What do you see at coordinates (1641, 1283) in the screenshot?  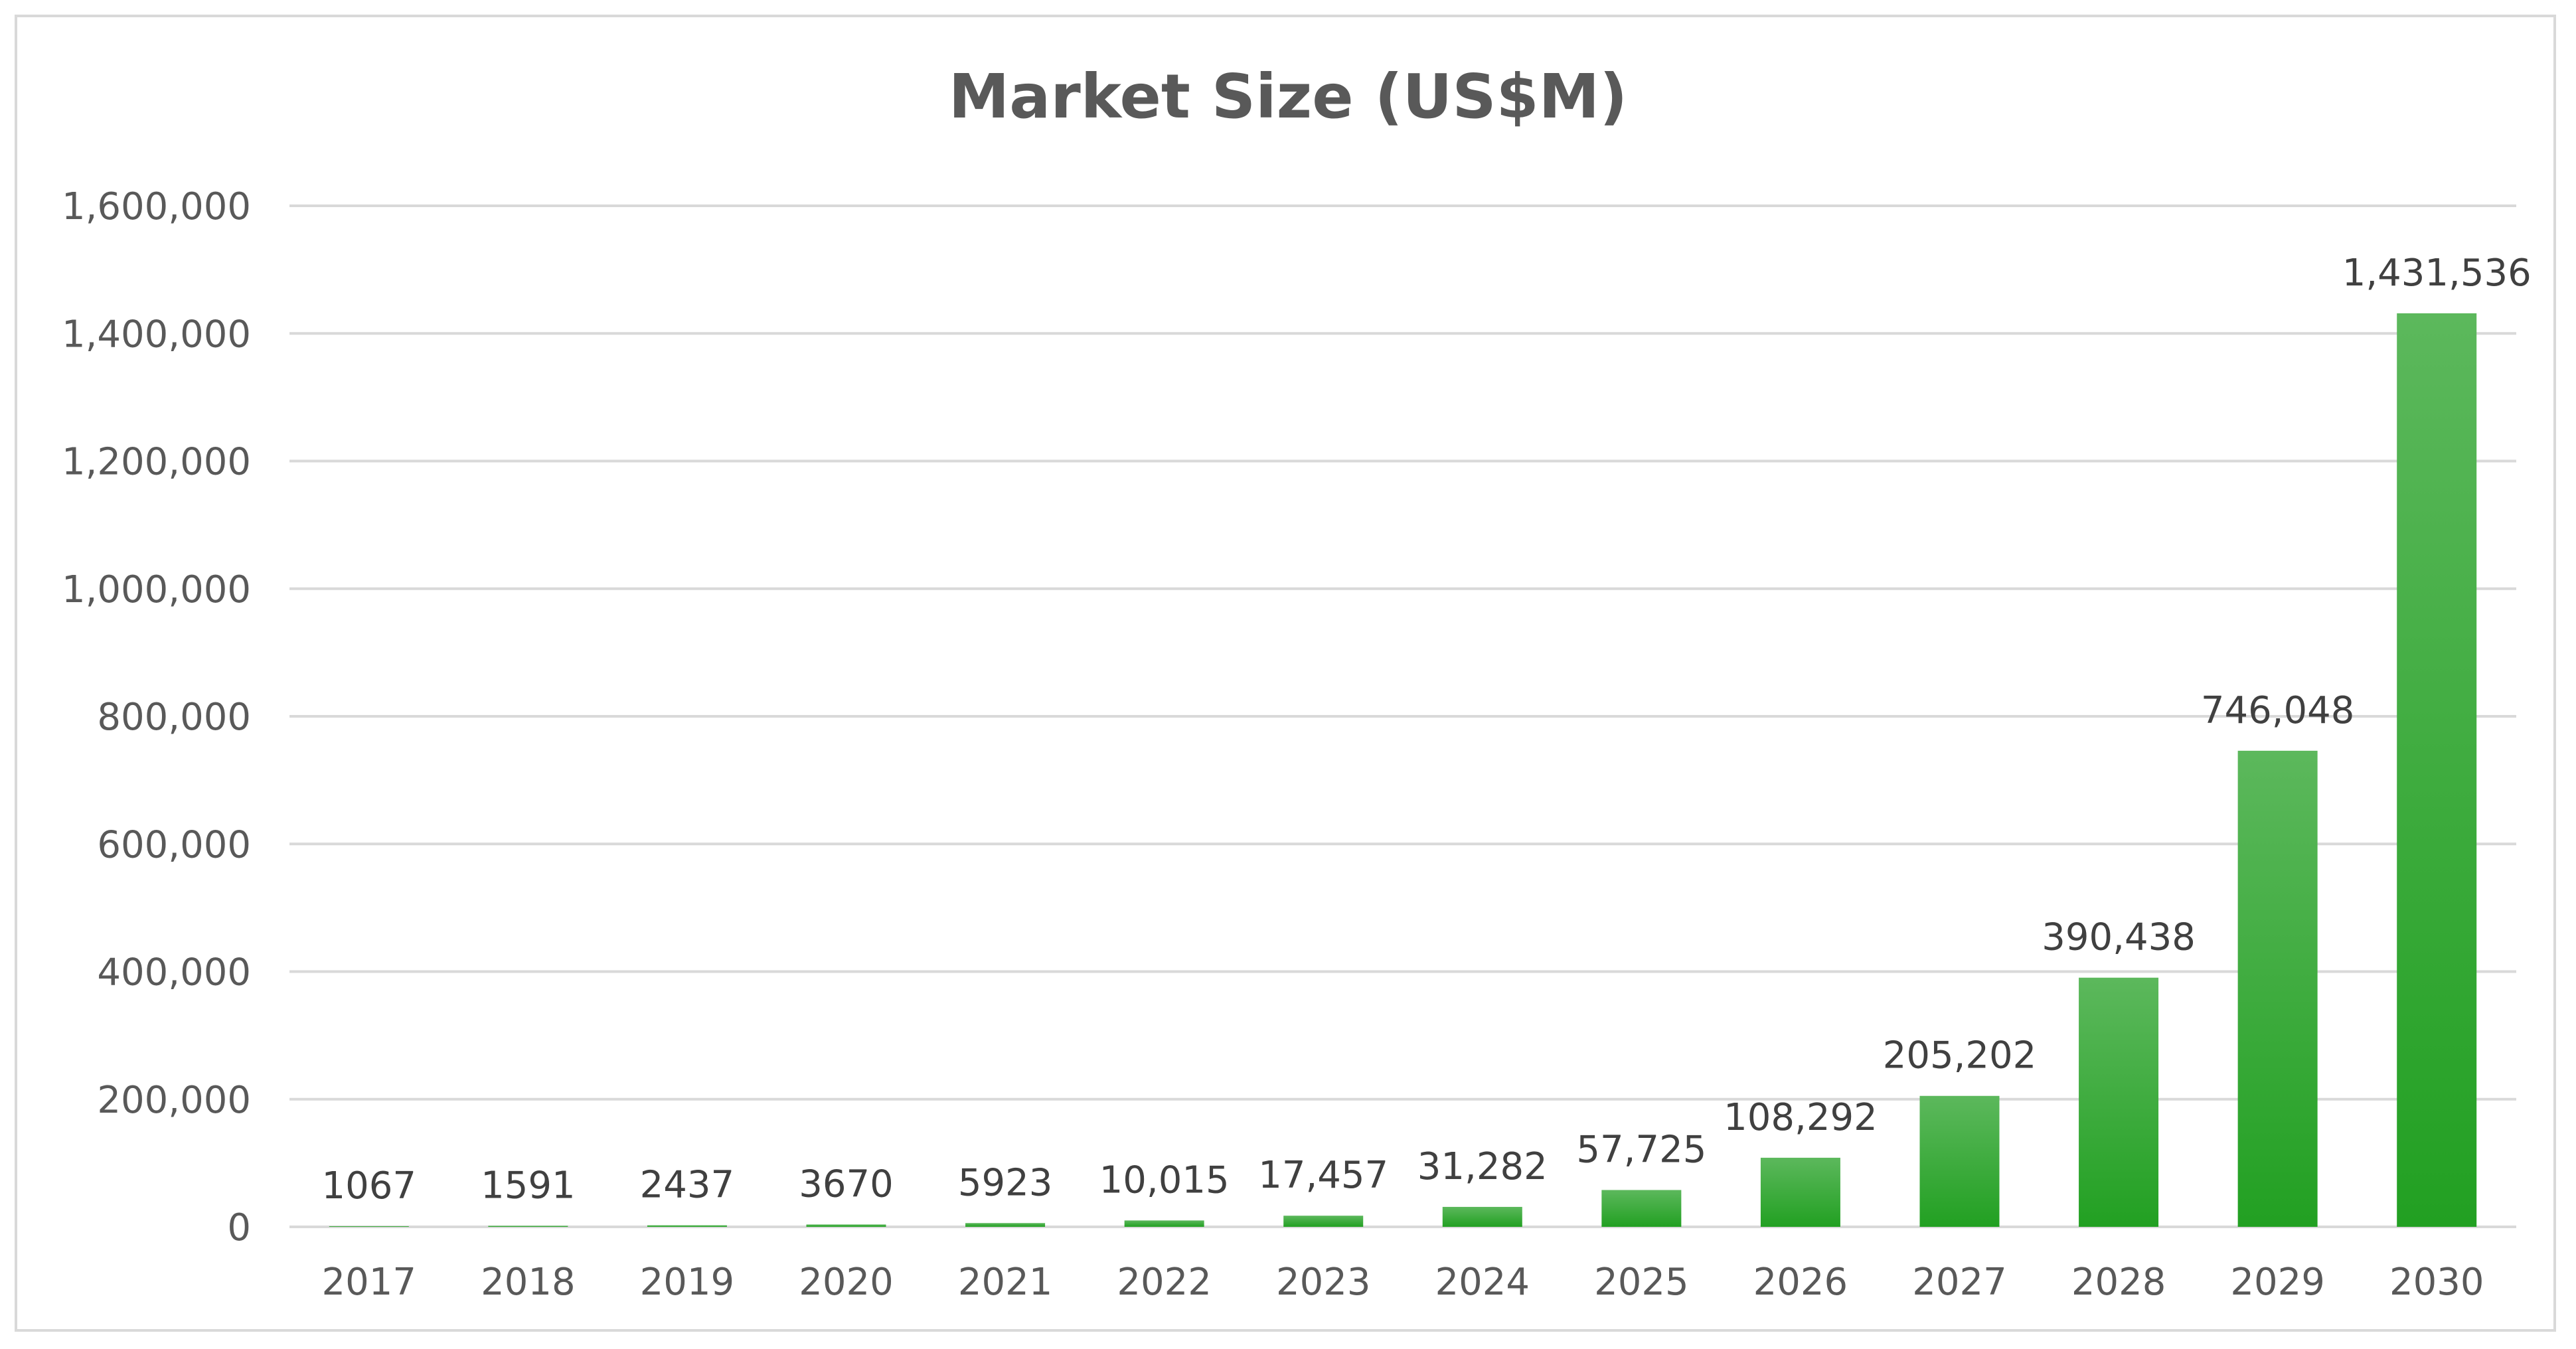 I see `x-tick-label: 2025` at bounding box center [1641, 1283].